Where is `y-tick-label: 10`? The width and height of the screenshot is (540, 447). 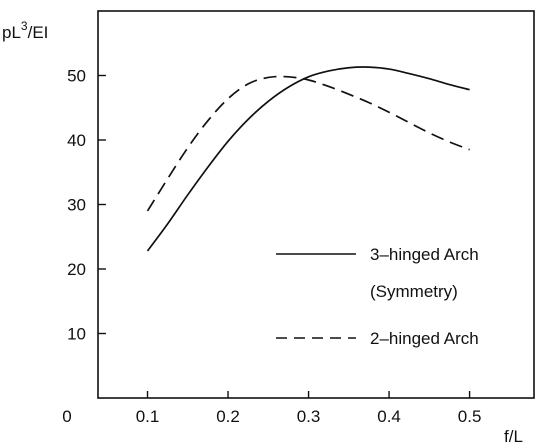 y-tick-label: 10 is located at coordinates (76, 334).